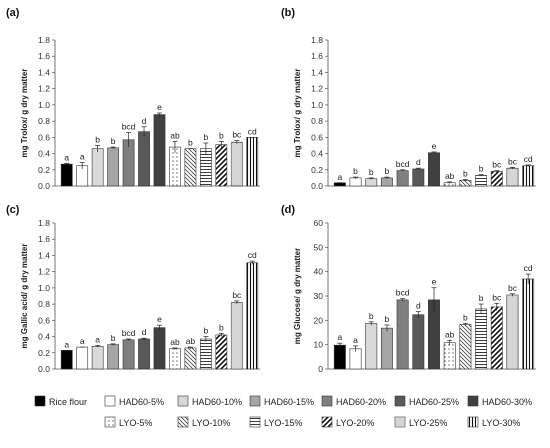  I want to click on legend-item-lyo-5pct: LYO-5%, so click(128, 422).